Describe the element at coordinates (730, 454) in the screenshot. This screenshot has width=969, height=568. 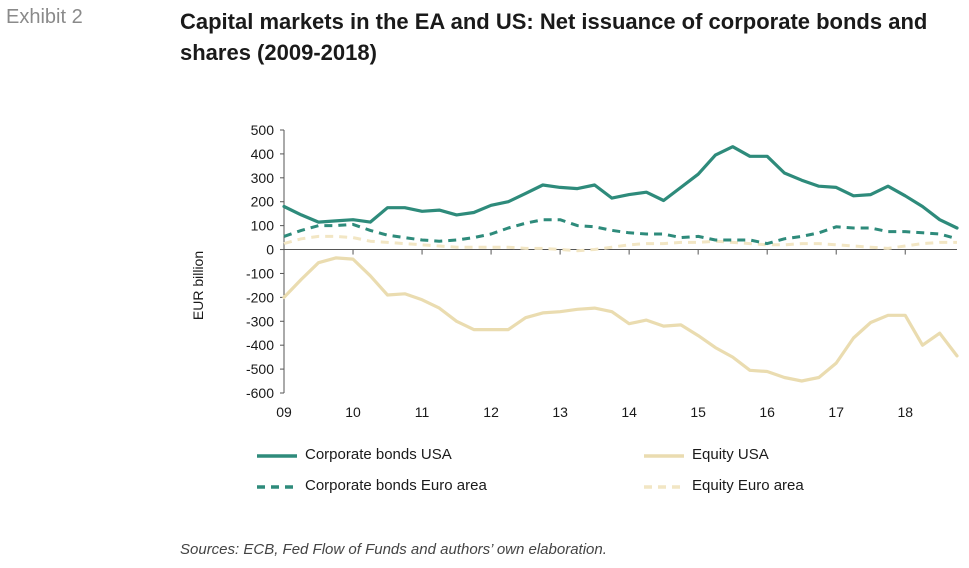
I see `legend-label: Equity USA` at that location.